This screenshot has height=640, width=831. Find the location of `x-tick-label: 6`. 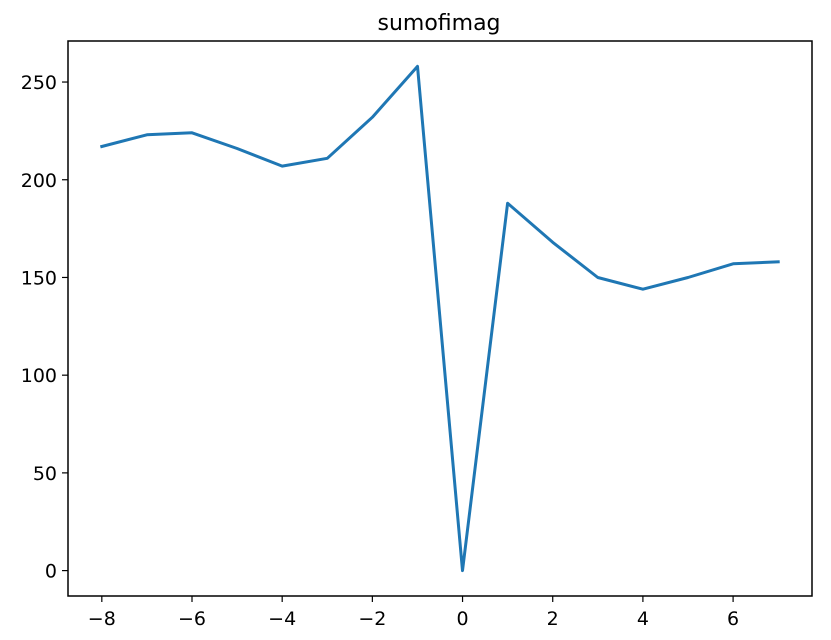

x-tick-label: 6 is located at coordinates (733, 619).